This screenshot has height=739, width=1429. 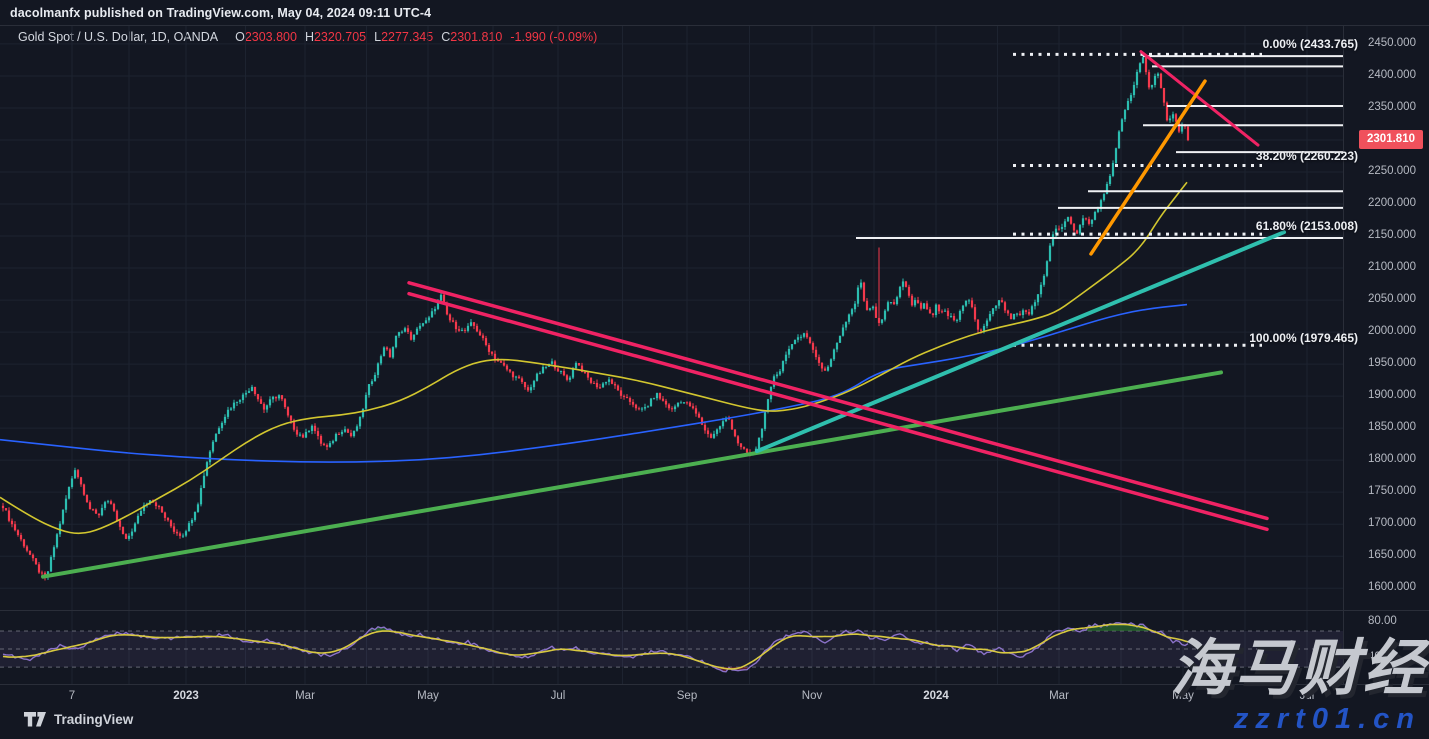 I want to click on price-tick-label: 1800.000, so click(x=1392, y=459).